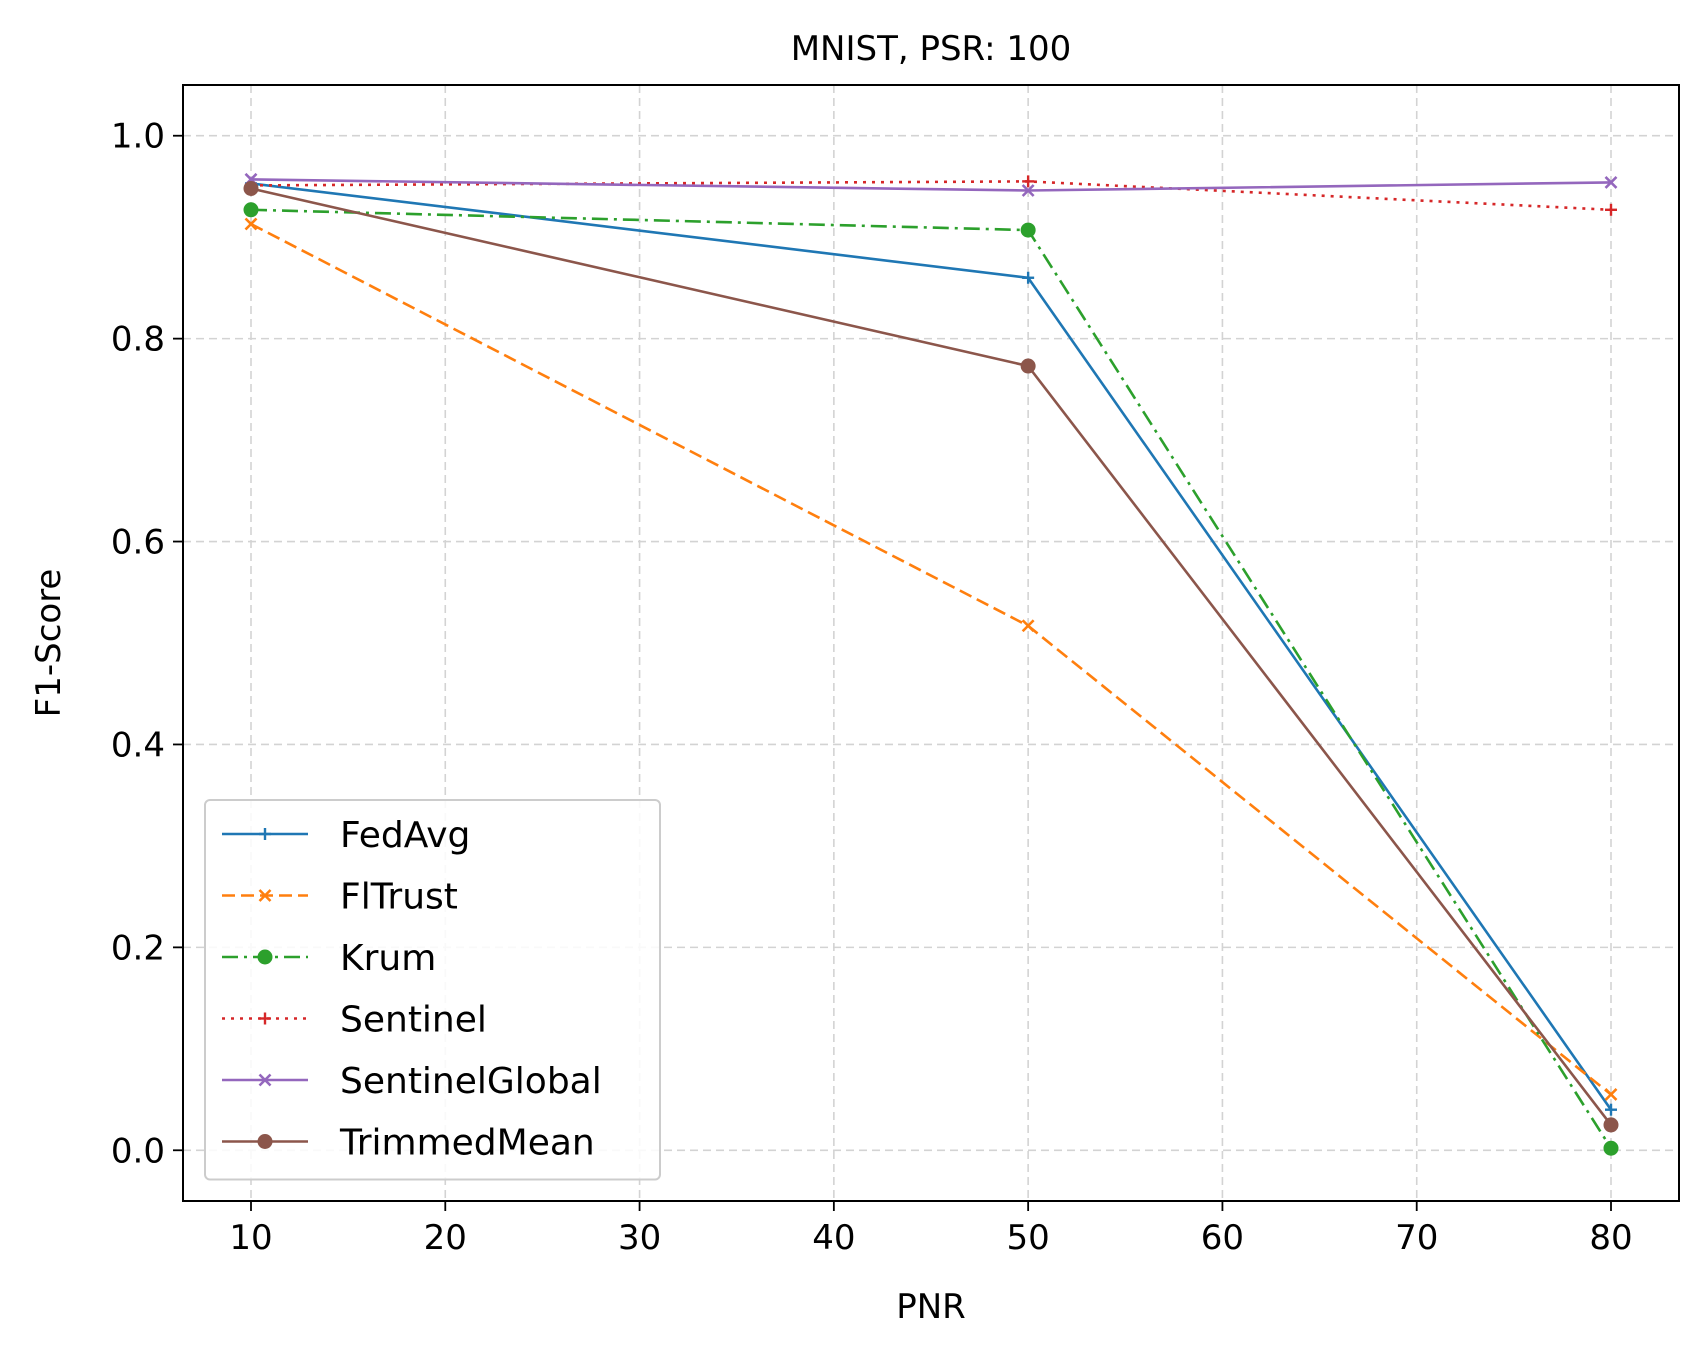 Image resolution: width=1700 pixels, height=1350 pixels. I want to click on legend-box, so click(432, 990).